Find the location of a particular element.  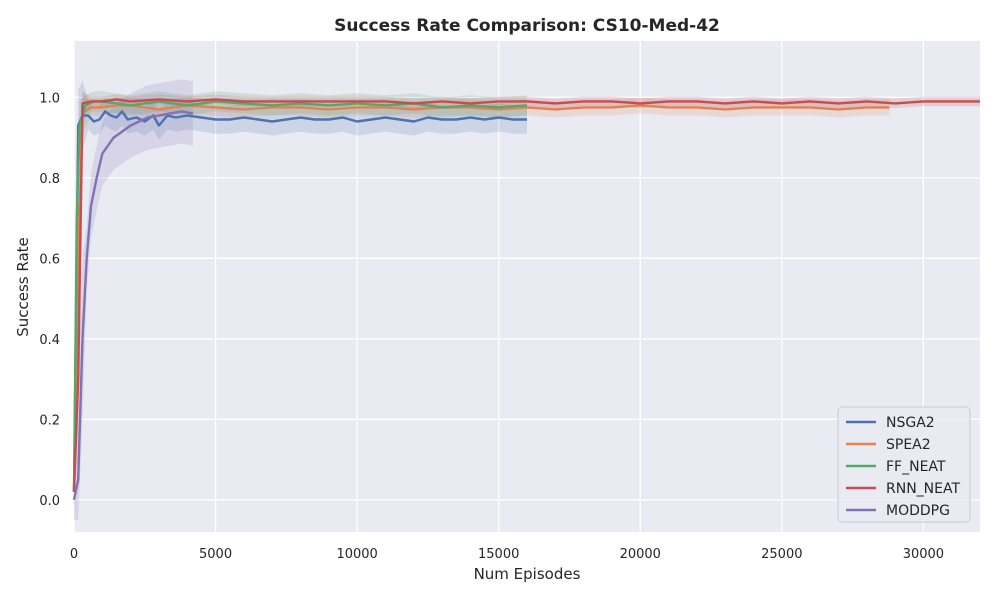

x-tick-label: 30000 is located at coordinates (923, 554).